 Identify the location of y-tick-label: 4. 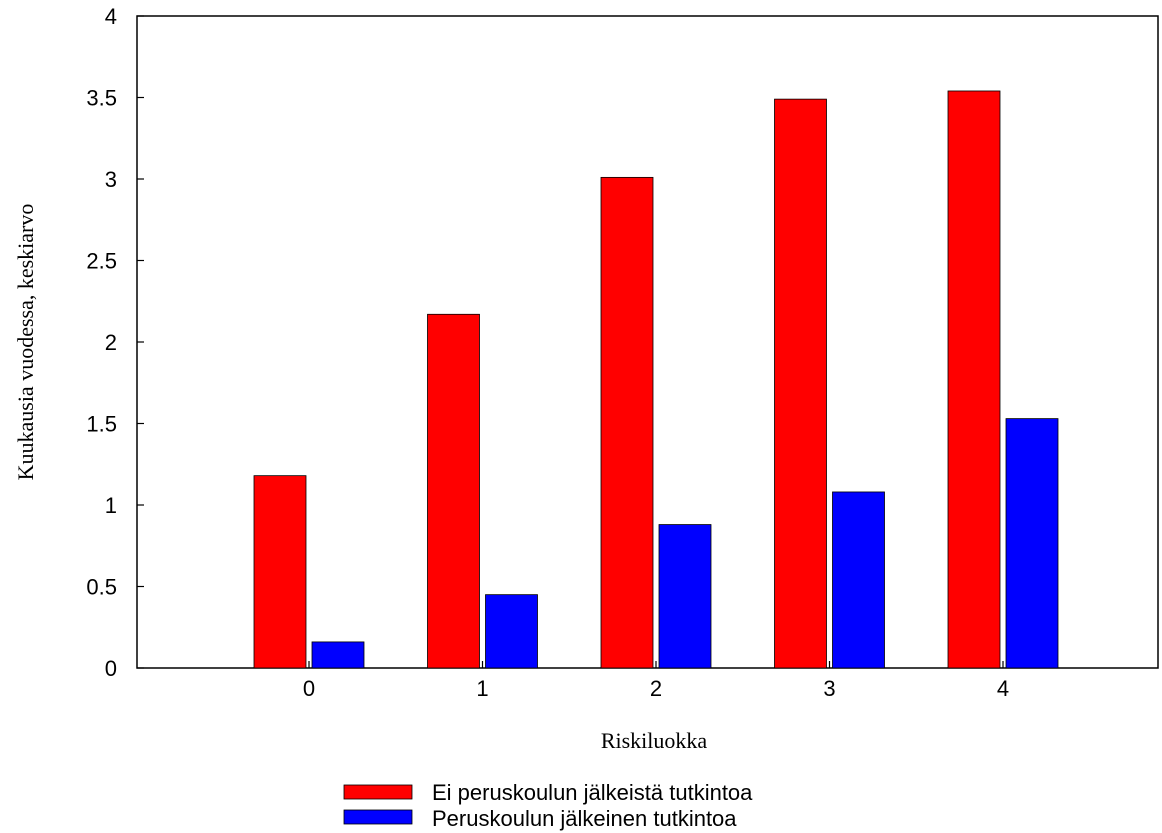
(111, 16).